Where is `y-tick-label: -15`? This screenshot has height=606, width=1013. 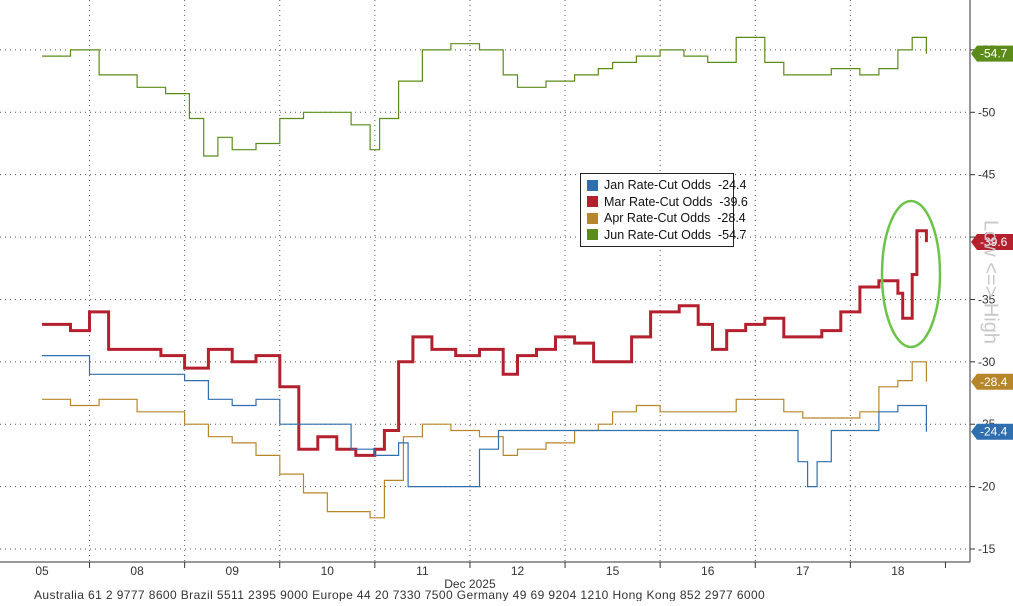 y-tick-label: -15 is located at coordinates (987, 549).